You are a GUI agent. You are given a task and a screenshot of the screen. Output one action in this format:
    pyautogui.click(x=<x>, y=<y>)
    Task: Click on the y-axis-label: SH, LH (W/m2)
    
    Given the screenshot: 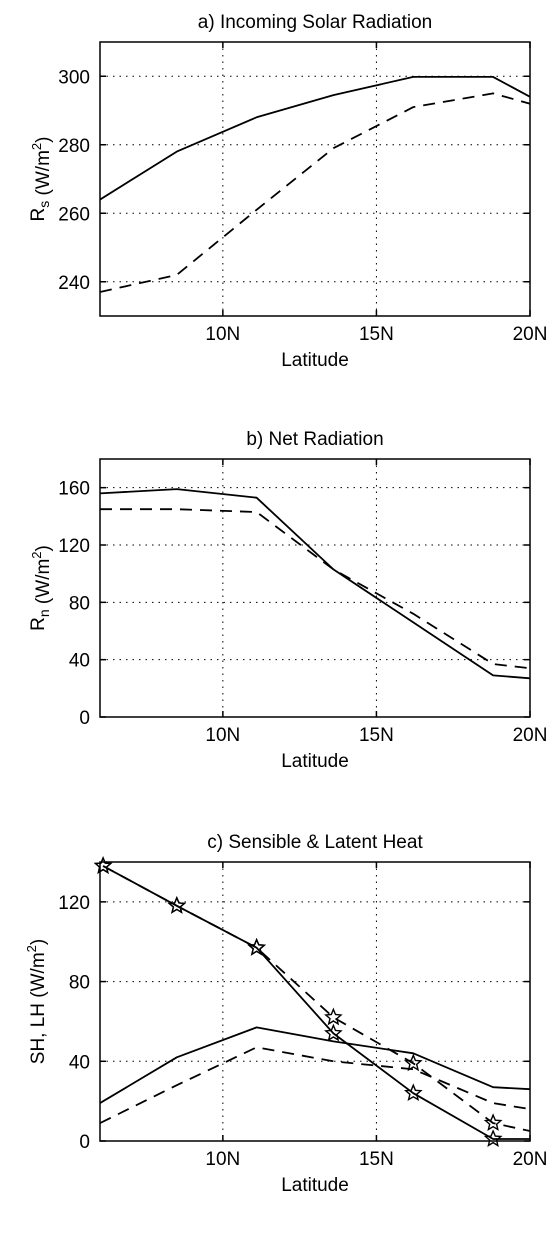 What is the action you would take?
    pyautogui.click(x=36, y=1001)
    